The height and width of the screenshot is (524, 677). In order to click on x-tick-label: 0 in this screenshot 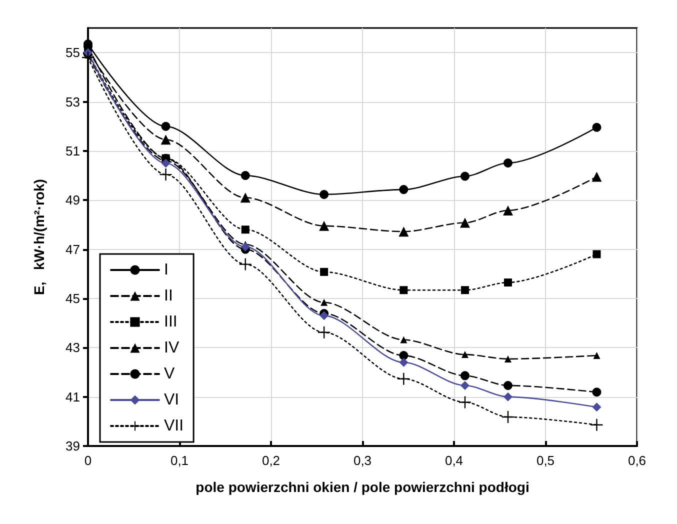, I will do `click(88, 460)`.